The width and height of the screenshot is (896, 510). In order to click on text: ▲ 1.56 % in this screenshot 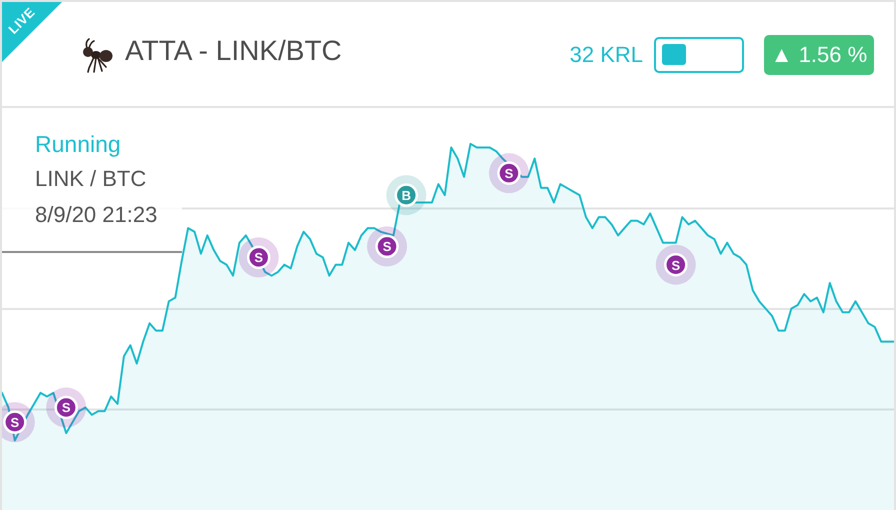, I will do `click(819, 55)`.